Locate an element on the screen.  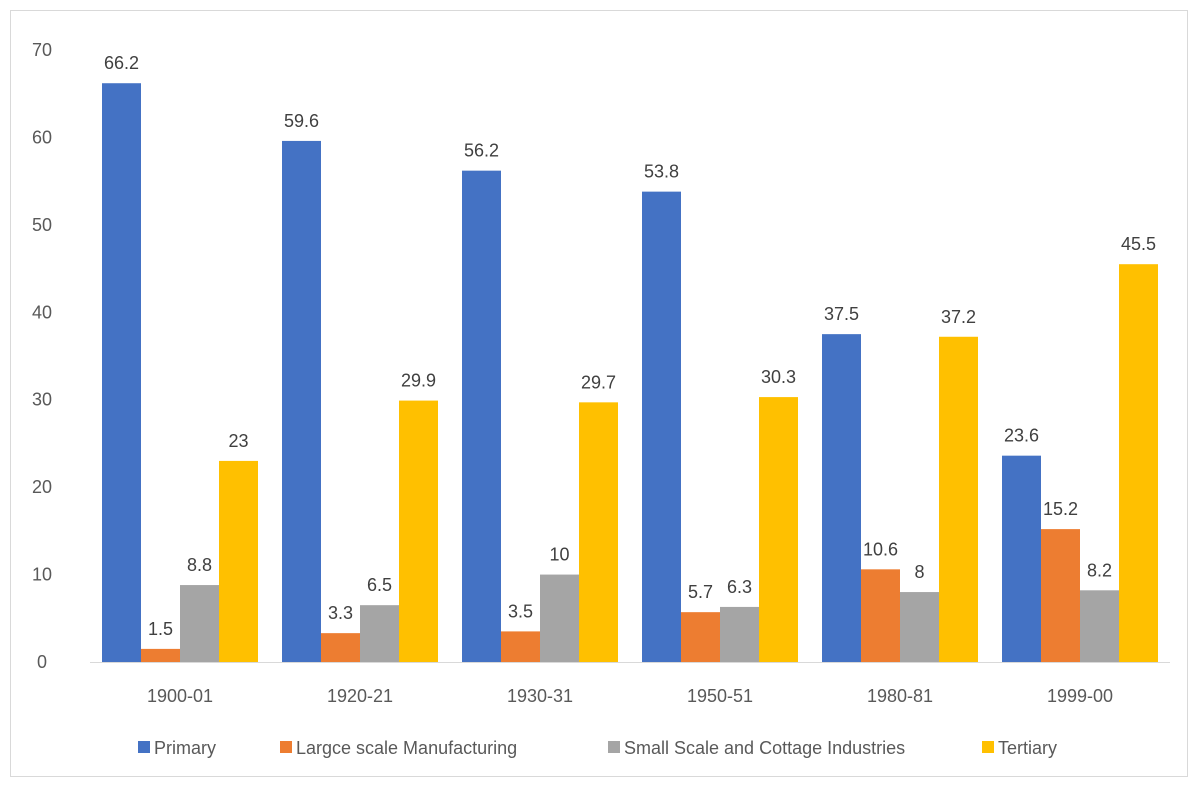
data-label: 37.5 is located at coordinates (841, 314).